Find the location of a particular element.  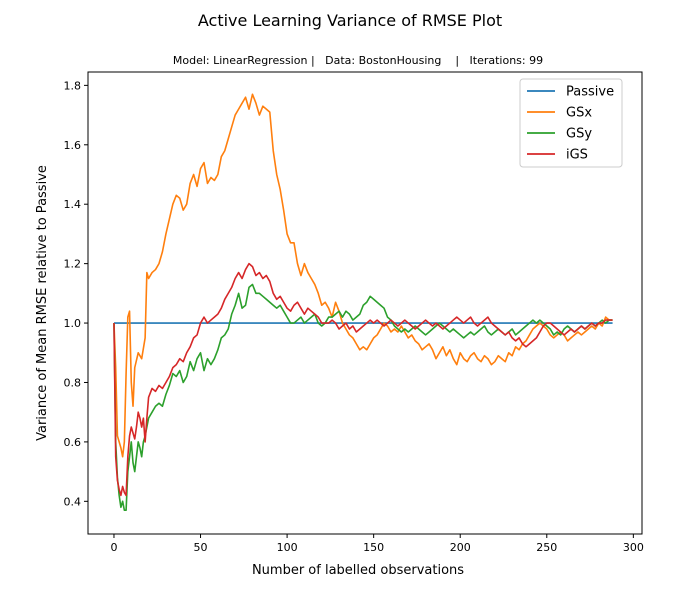

x-axis-label: Number of labelled observations is located at coordinates (358, 570).